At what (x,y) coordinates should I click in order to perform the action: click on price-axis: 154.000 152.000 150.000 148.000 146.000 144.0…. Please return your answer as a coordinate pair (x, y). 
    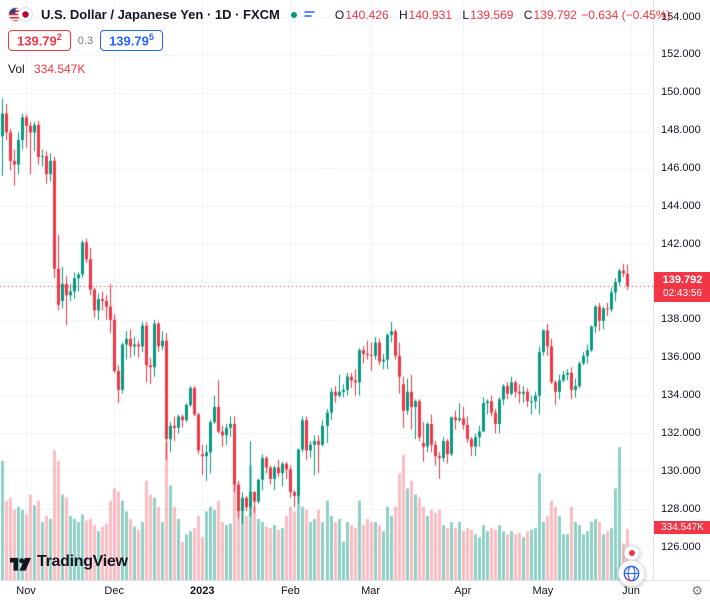
    Looking at the image, I should click on (681, 290).